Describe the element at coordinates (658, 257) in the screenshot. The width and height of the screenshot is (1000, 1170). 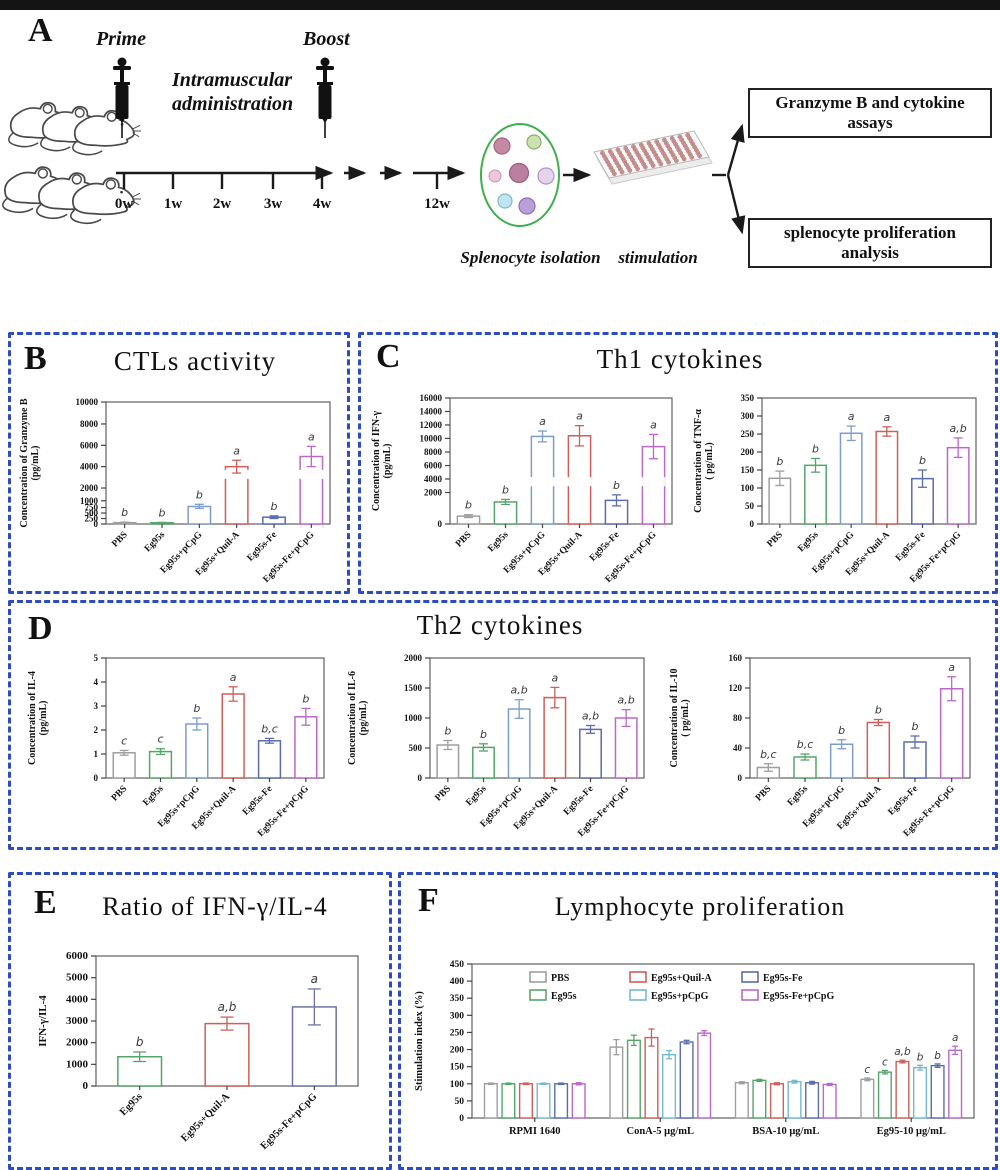
I see `stimulation-label: stimulation` at that location.